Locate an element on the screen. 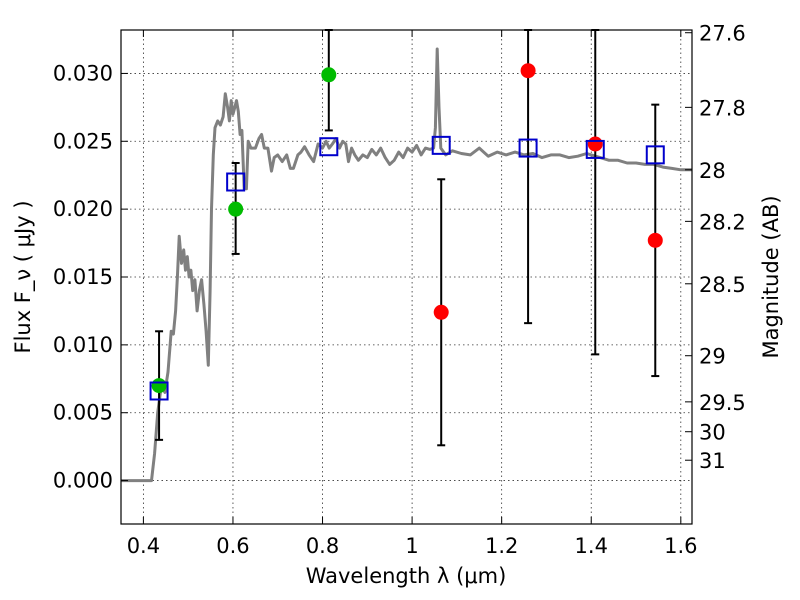 Image resolution: width=800 pixels, height=600 pixels. mag-tick-label: 27.8 is located at coordinates (722, 108).